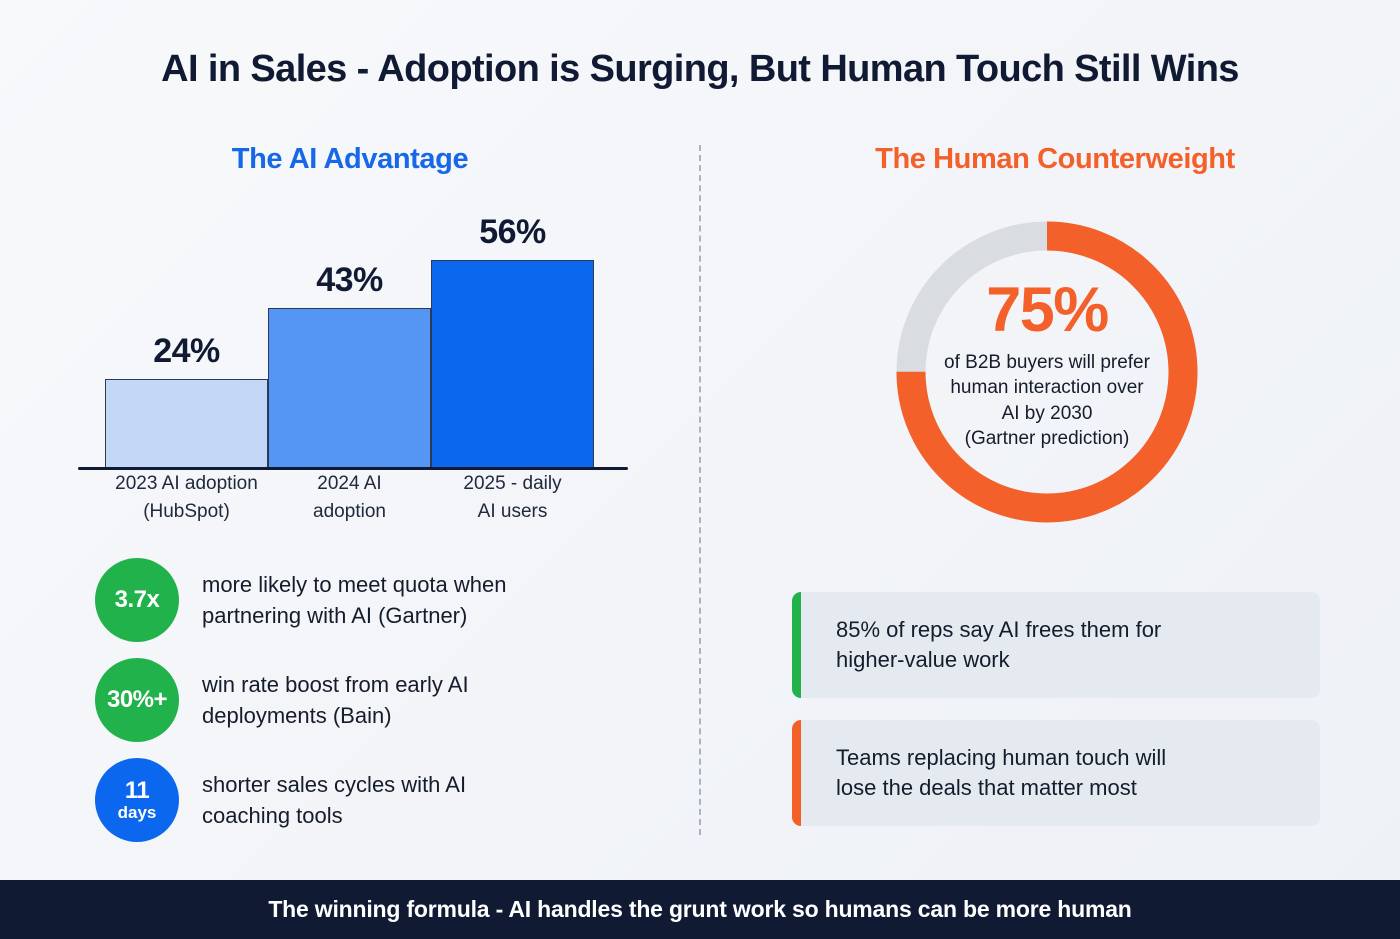 The image size is (1400, 939). I want to click on stat-badge-value: 30%+, so click(137, 699).